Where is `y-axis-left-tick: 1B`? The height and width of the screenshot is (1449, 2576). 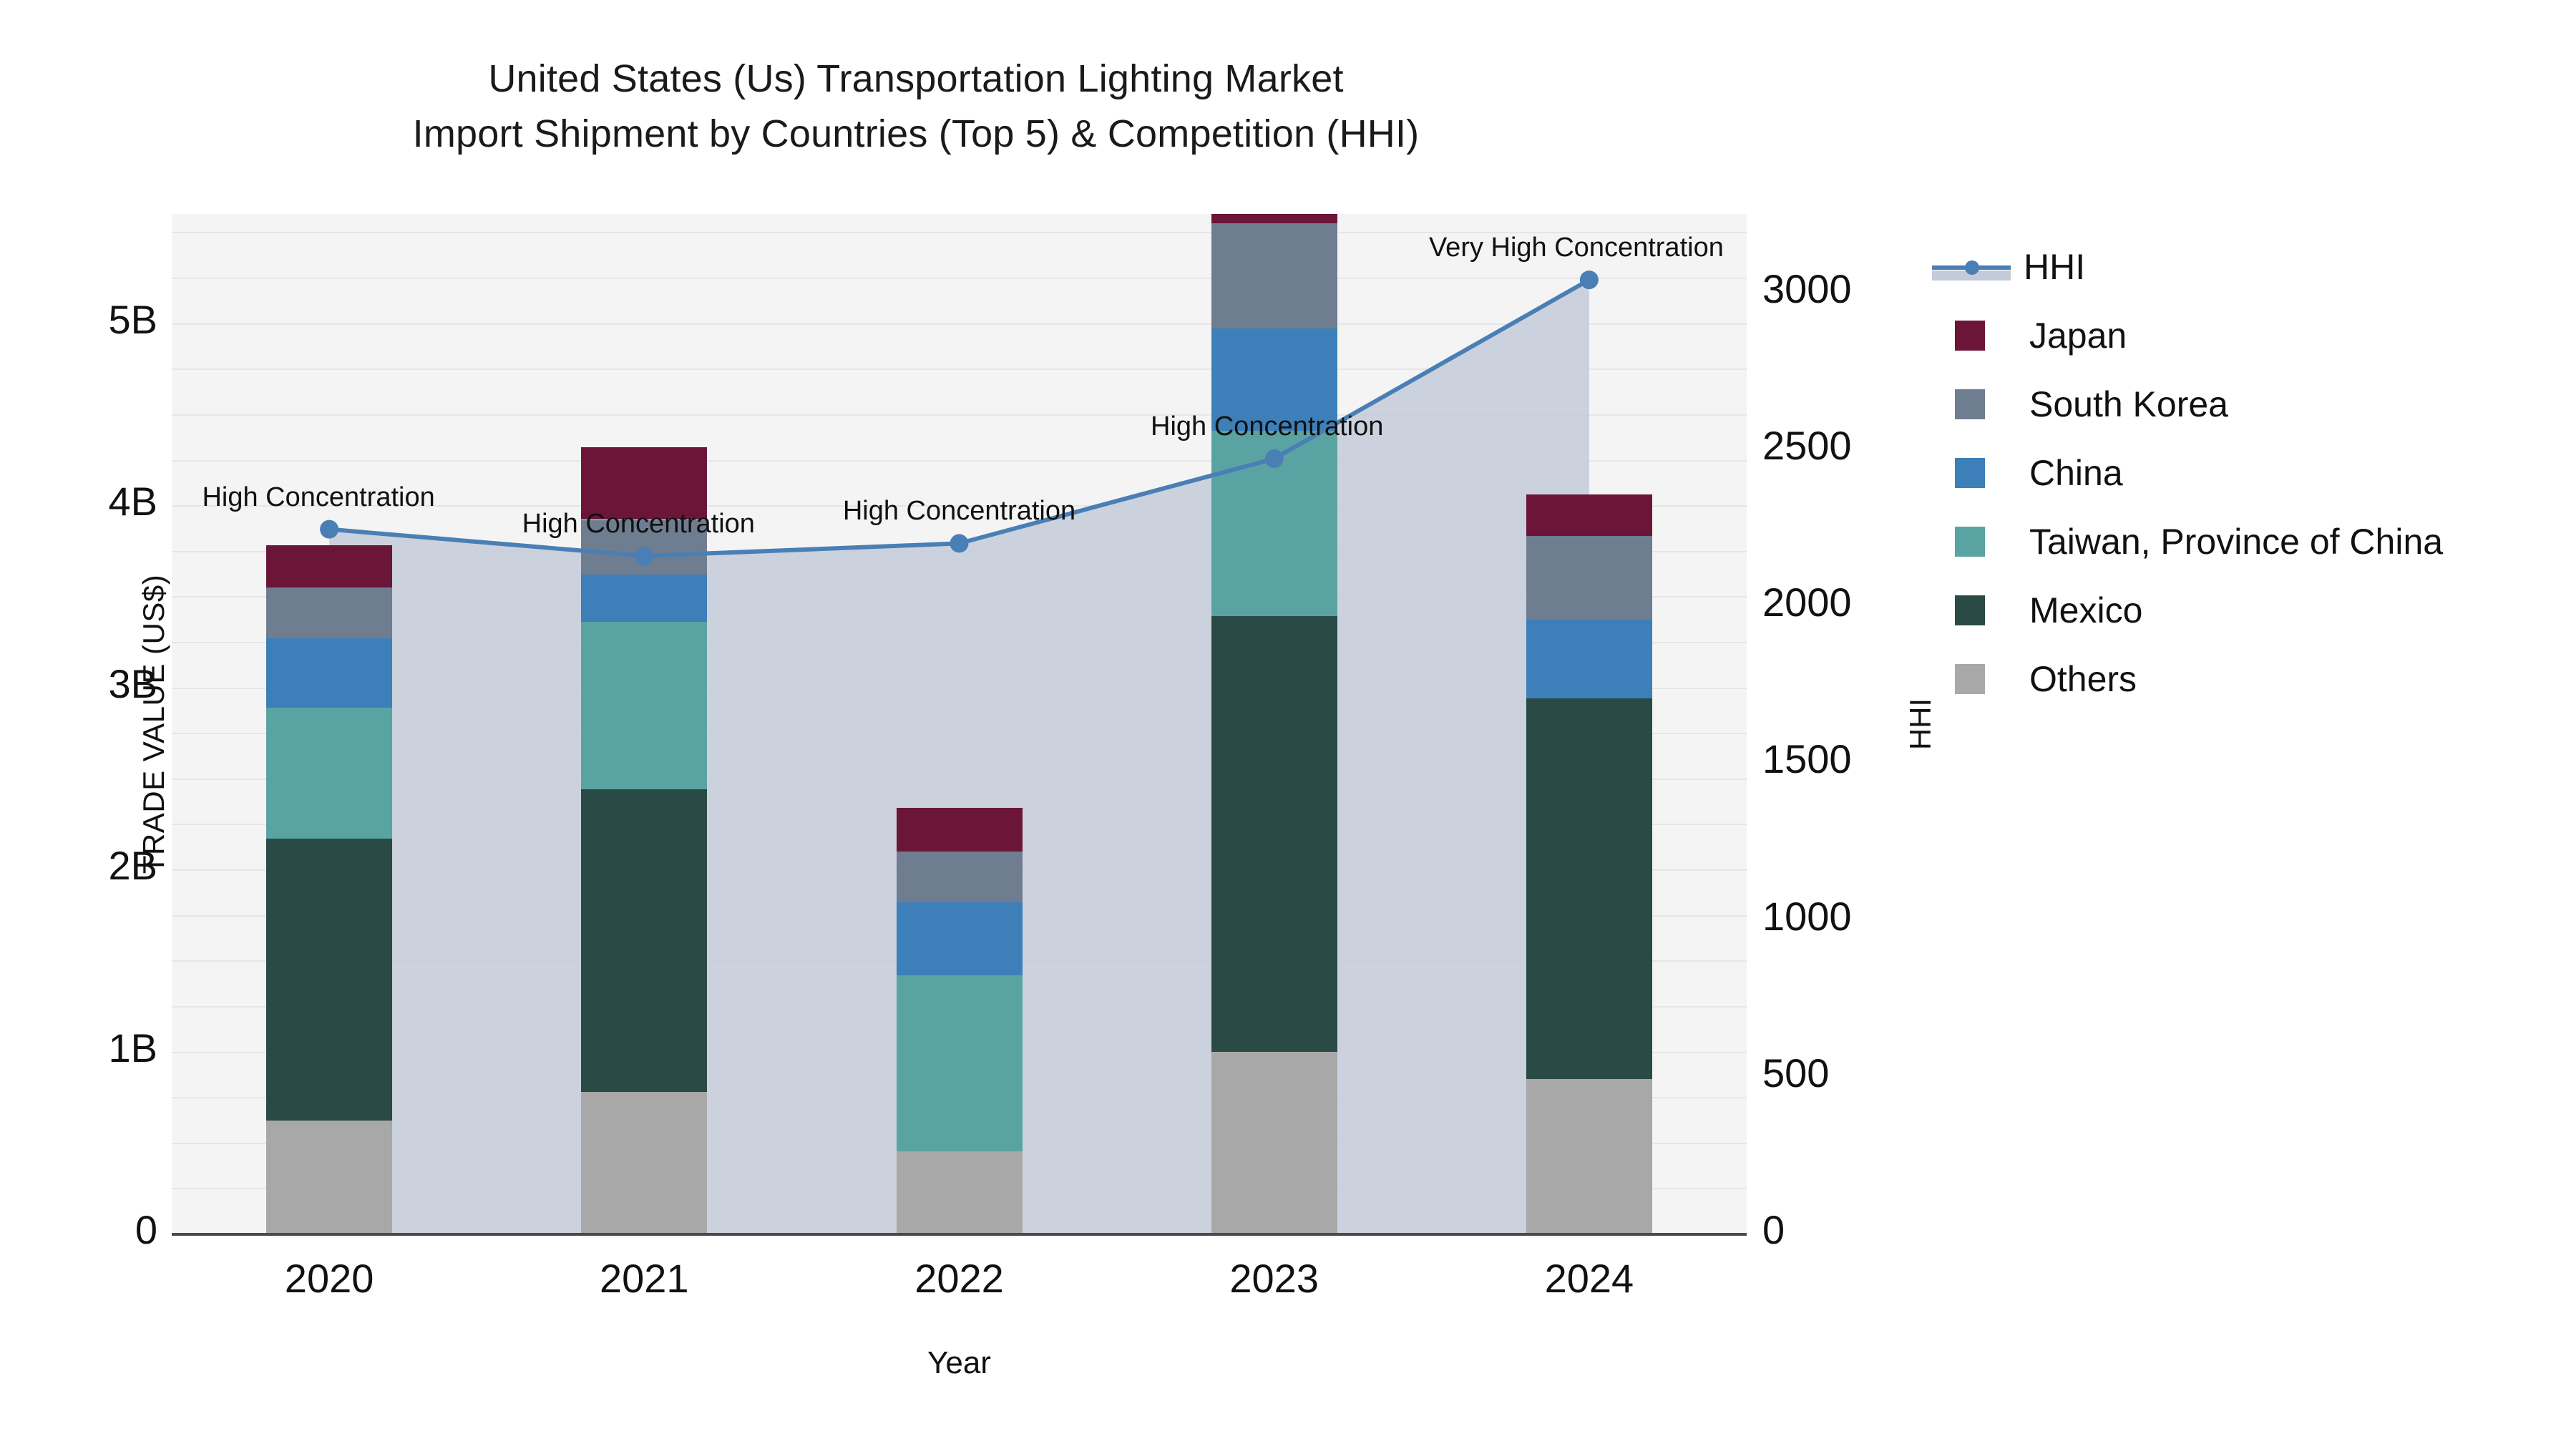 y-axis-left-tick: 1B is located at coordinates (133, 1047).